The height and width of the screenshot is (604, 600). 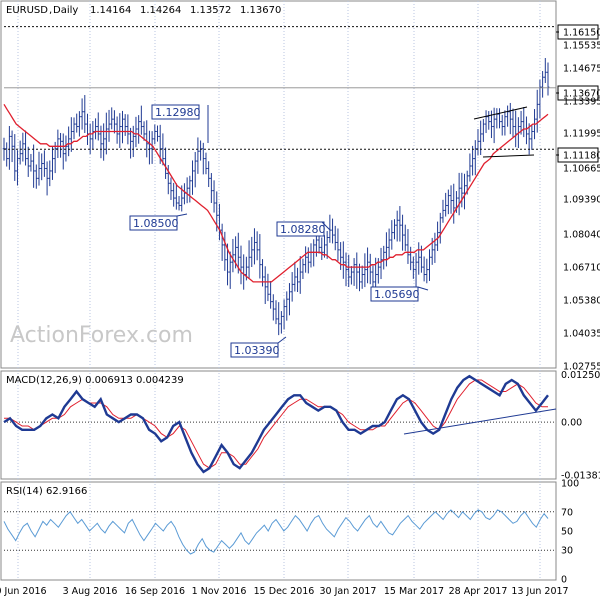 I want to click on annotation-label: 1.12980, so click(x=176, y=112).